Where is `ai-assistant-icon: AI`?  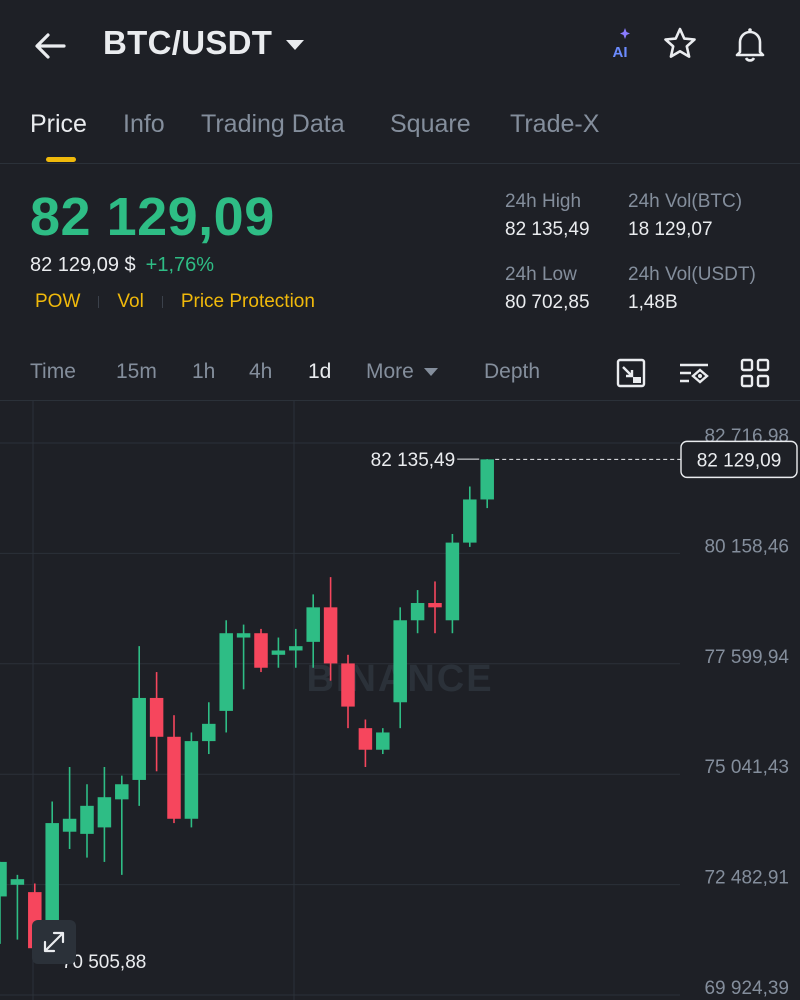 ai-assistant-icon: AI is located at coordinates (620, 44).